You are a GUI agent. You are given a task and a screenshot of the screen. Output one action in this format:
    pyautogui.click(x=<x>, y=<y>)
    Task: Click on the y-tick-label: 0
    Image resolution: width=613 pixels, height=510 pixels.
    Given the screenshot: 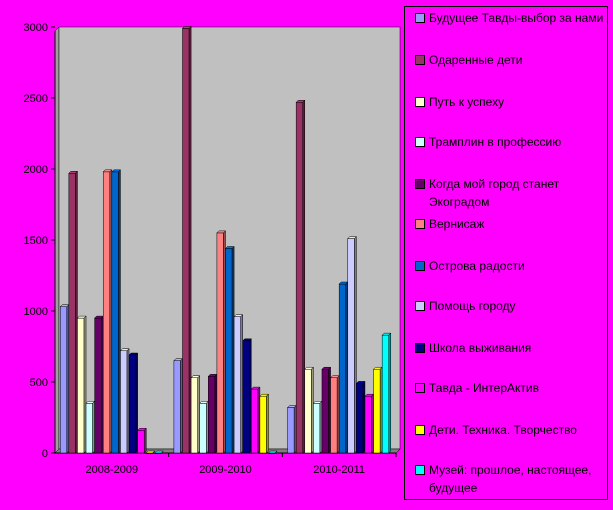 What is the action you would take?
    pyautogui.click(x=45, y=454)
    